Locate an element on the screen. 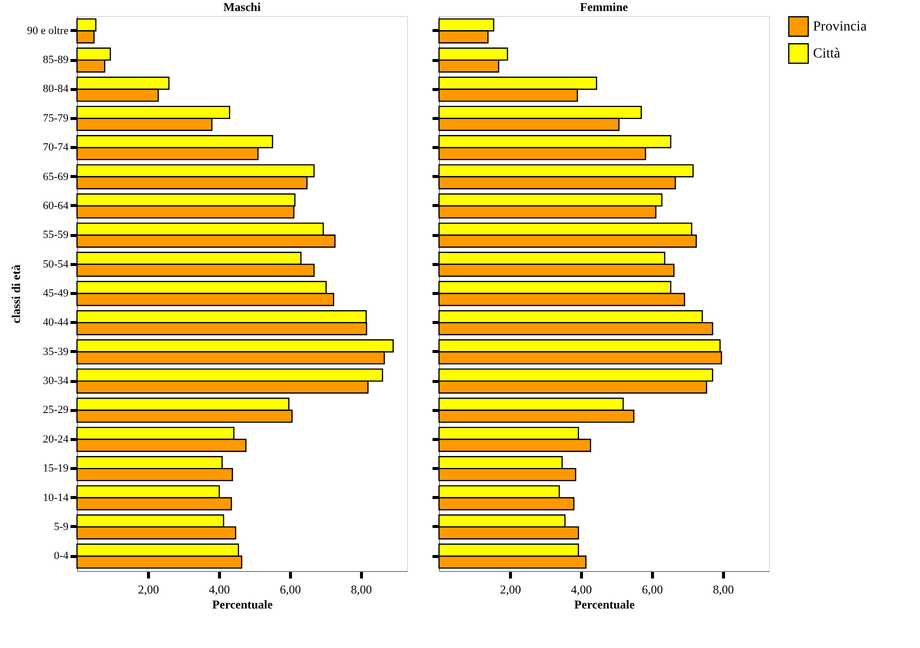 This screenshot has height=648, width=920. y-tick-label: 15-19 is located at coordinates (55, 468).